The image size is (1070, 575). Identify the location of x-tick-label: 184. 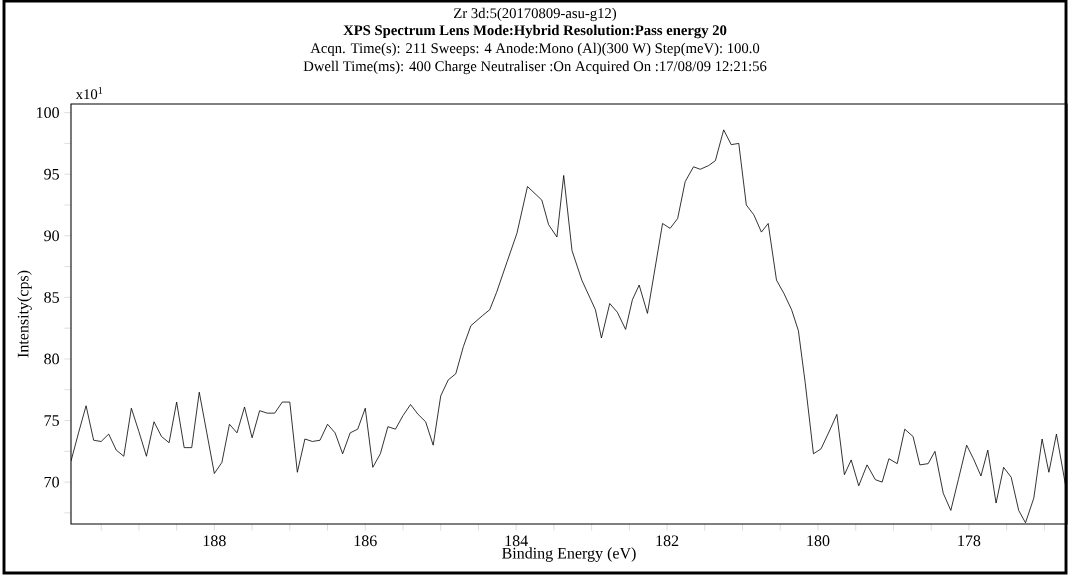
(516, 541).